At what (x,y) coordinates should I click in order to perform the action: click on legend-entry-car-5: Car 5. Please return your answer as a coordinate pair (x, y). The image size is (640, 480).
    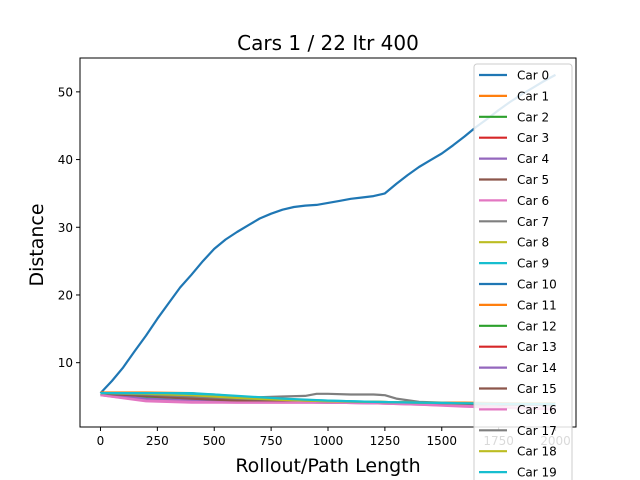
    Looking at the image, I should click on (533, 180).